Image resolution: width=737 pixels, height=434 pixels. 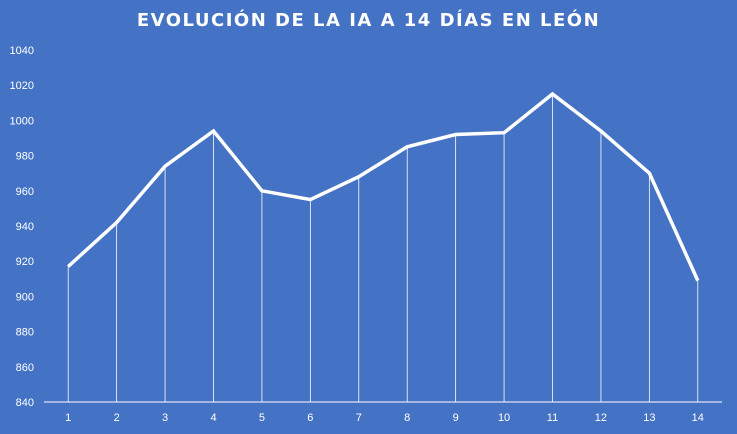 What do you see at coordinates (22, 121) in the screenshot?
I see `y-tick-label: 1000` at bounding box center [22, 121].